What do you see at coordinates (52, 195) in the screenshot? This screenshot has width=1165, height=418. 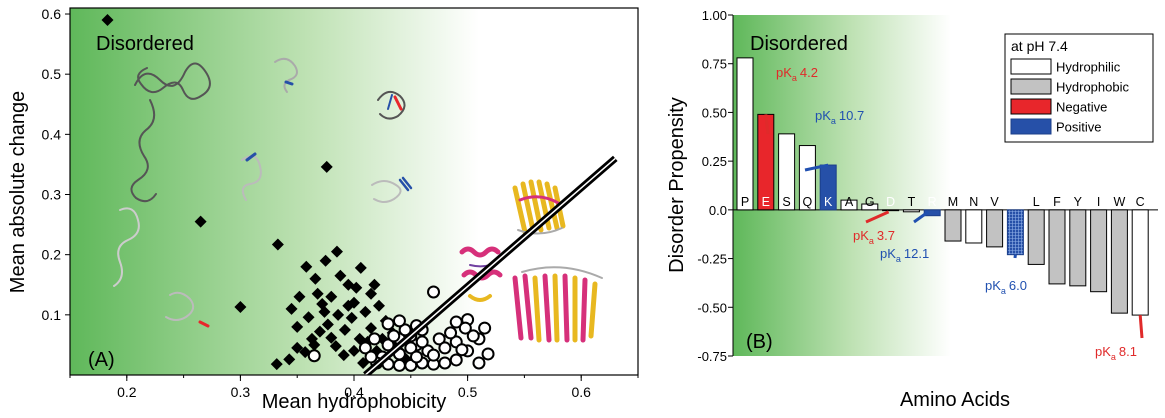 I see `y-tick-label: 0.3` at bounding box center [52, 195].